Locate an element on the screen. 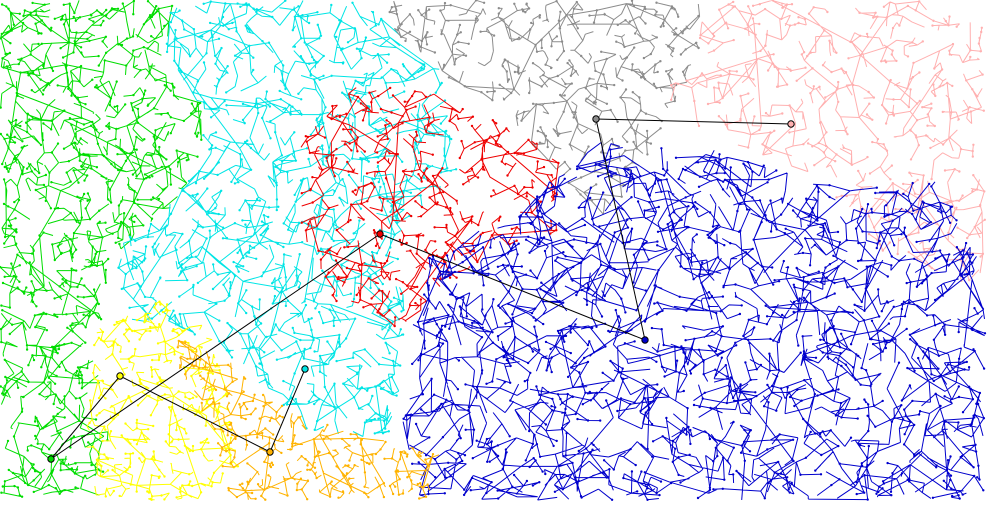 The image size is (989, 506). cluster-yellow-edges is located at coordinates (162, 401).